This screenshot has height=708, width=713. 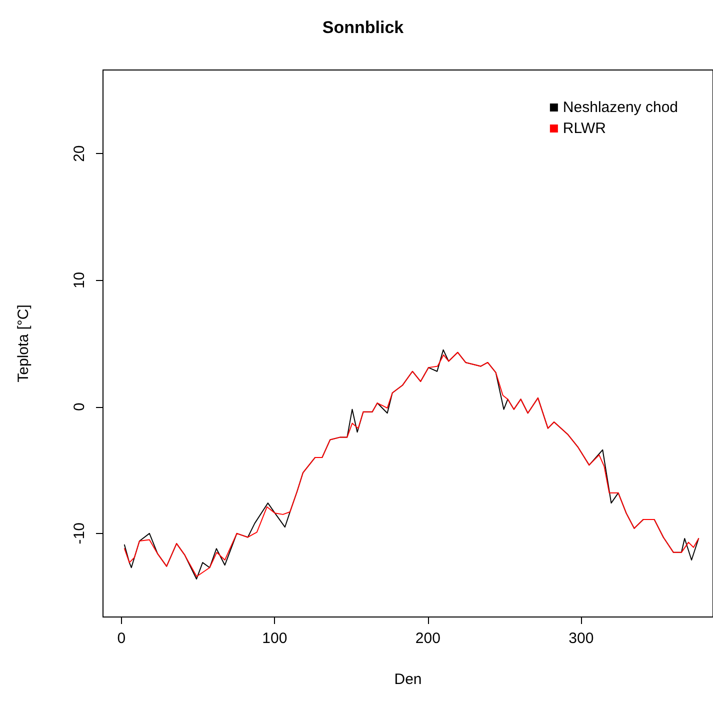 What do you see at coordinates (408, 679) in the screenshot?
I see `x-axis-title: Den` at bounding box center [408, 679].